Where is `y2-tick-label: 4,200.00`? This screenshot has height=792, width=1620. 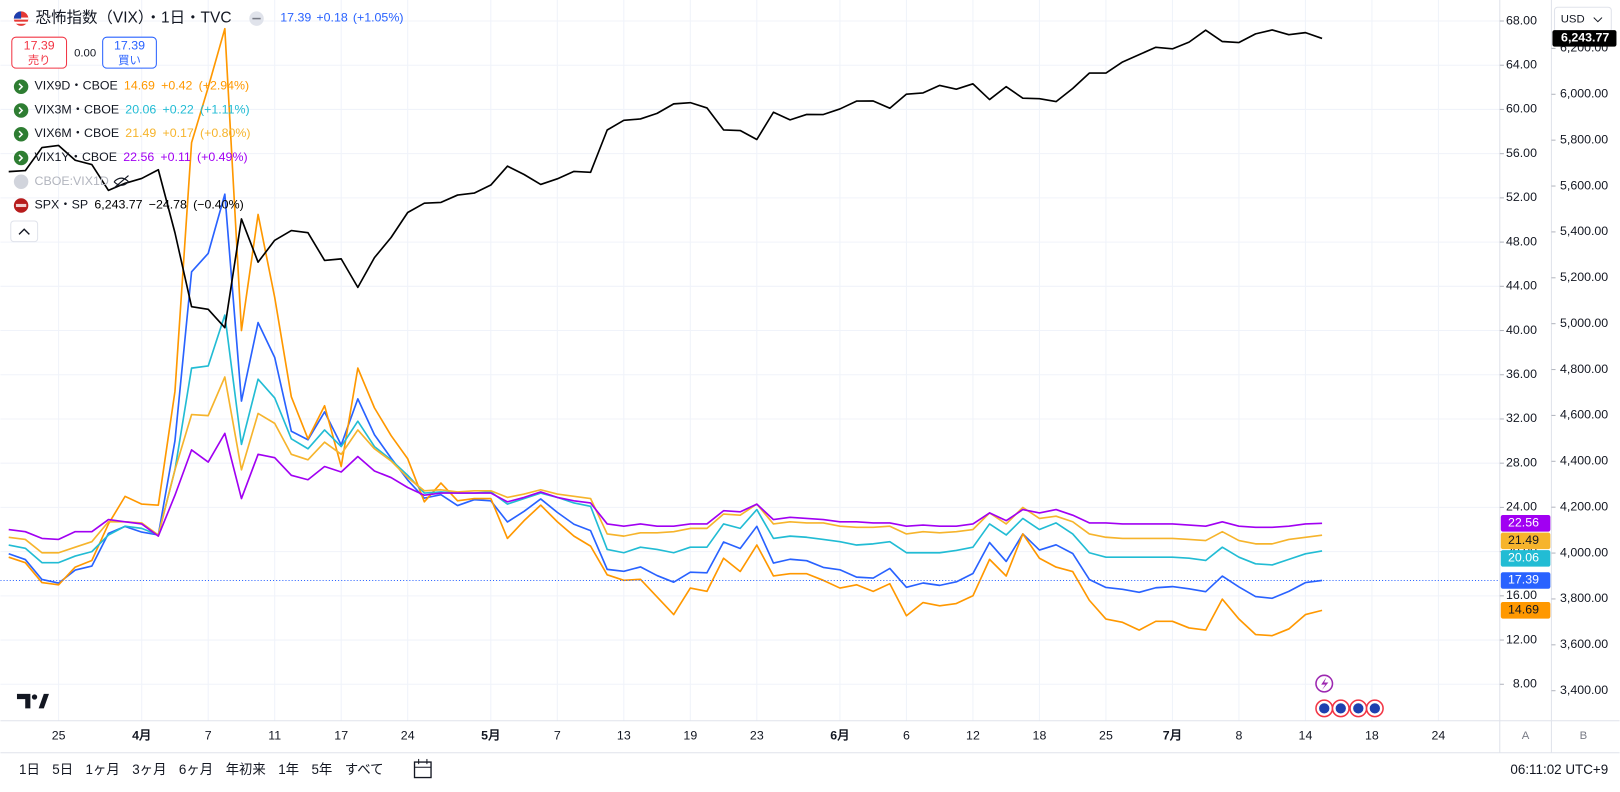 y2-tick-label: 4,200.00 is located at coordinates (1584, 506).